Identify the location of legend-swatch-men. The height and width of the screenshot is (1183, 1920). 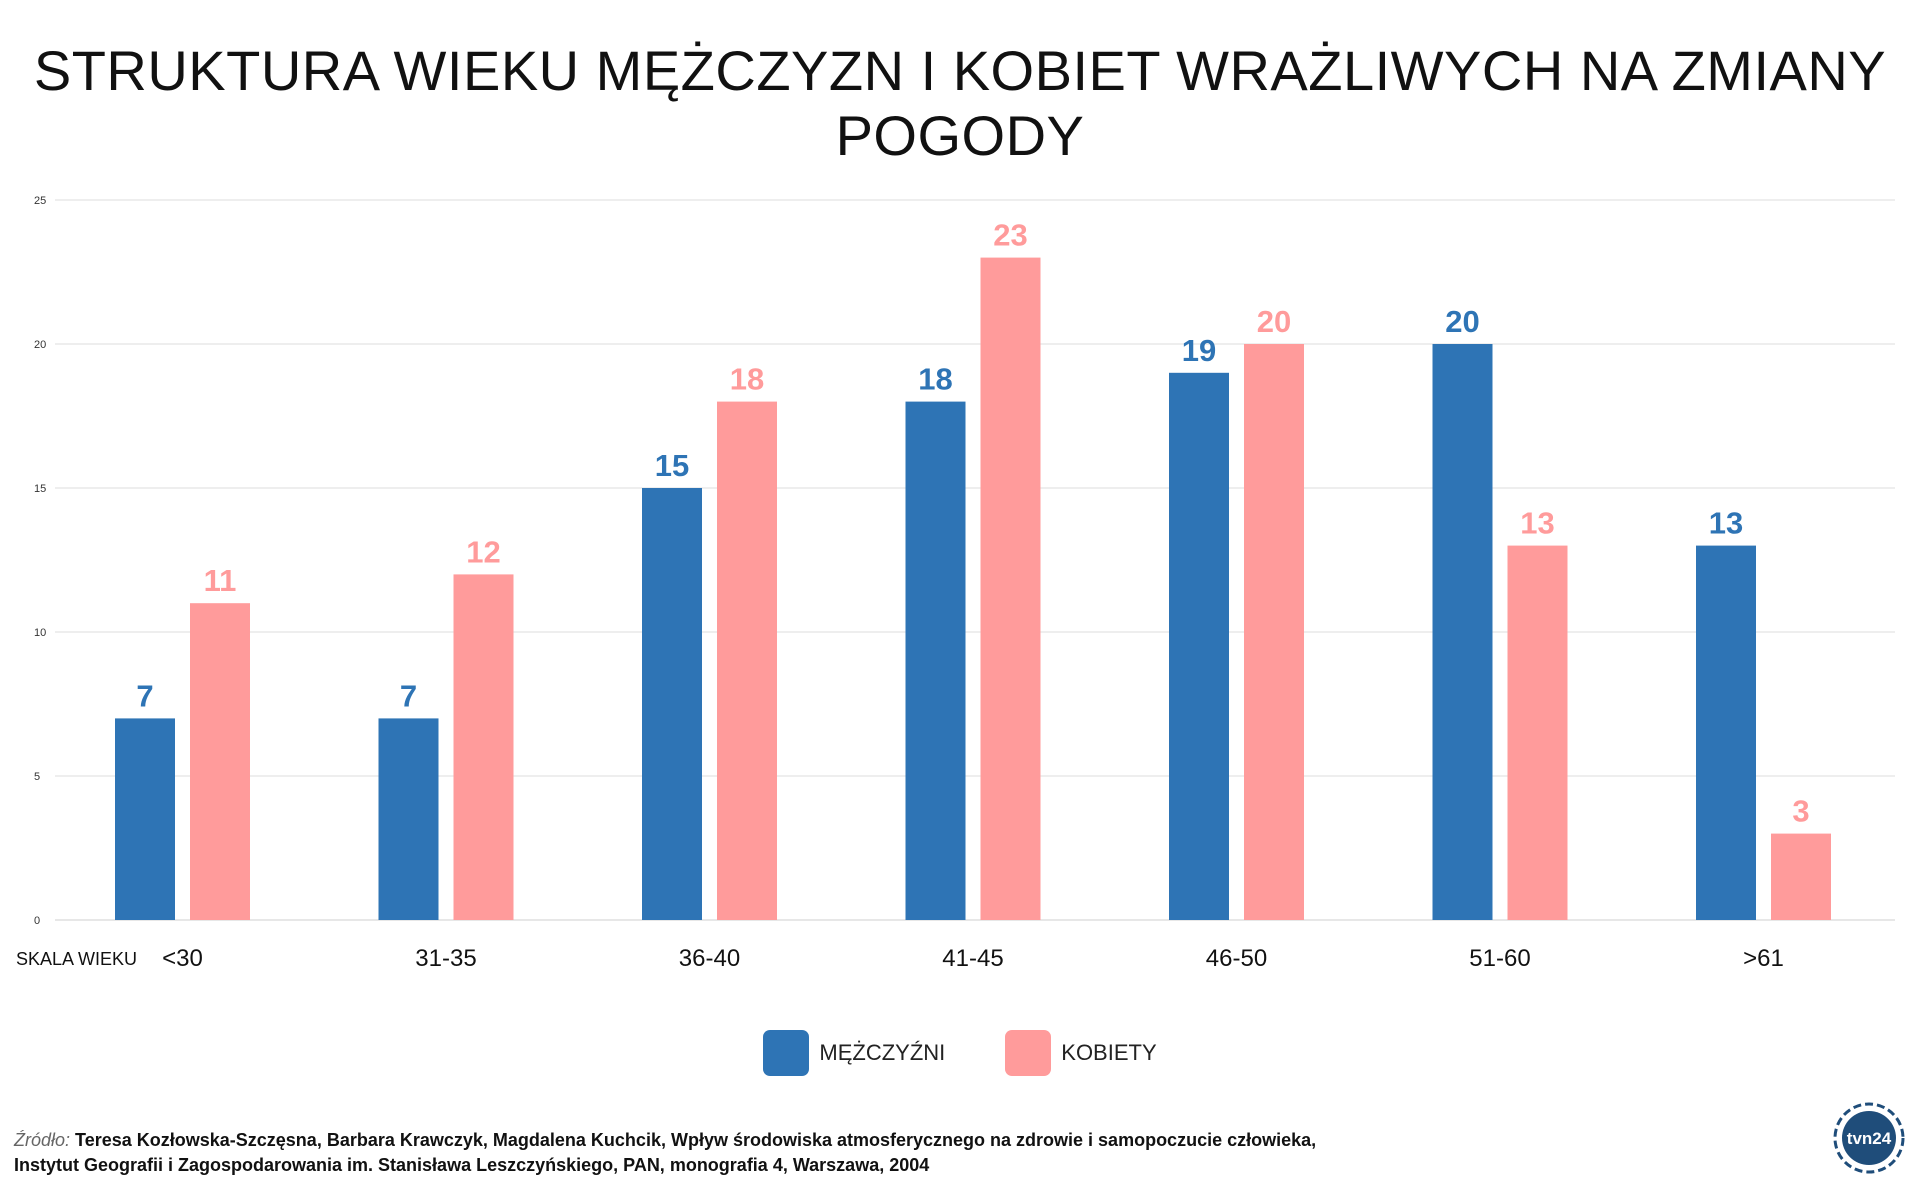
(786, 1053).